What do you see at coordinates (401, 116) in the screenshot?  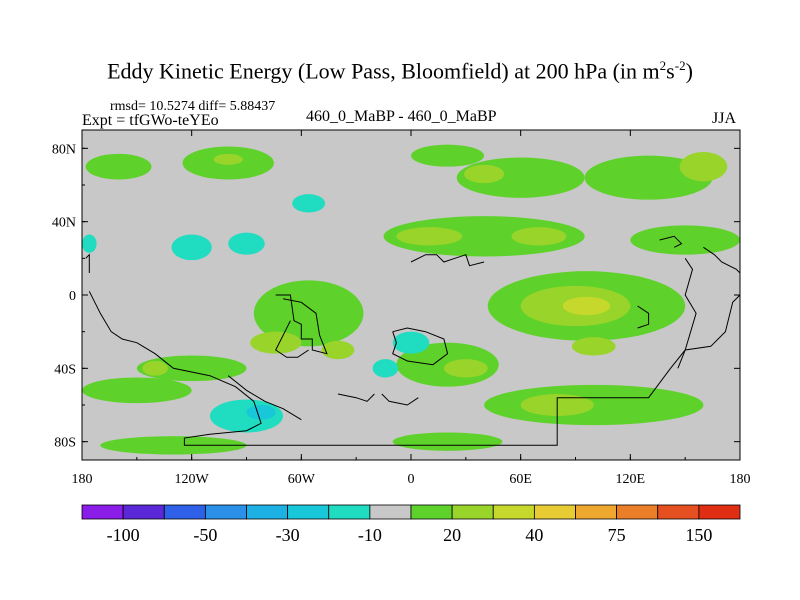 I see `difference-label: 460_0_MaBP - 460_0_MaBP` at bounding box center [401, 116].